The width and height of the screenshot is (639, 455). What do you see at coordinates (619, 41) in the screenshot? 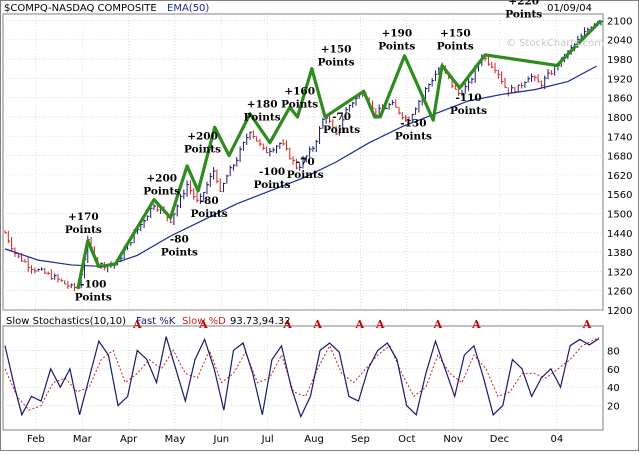
I see `price-tick-label: 2040` at bounding box center [619, 41].